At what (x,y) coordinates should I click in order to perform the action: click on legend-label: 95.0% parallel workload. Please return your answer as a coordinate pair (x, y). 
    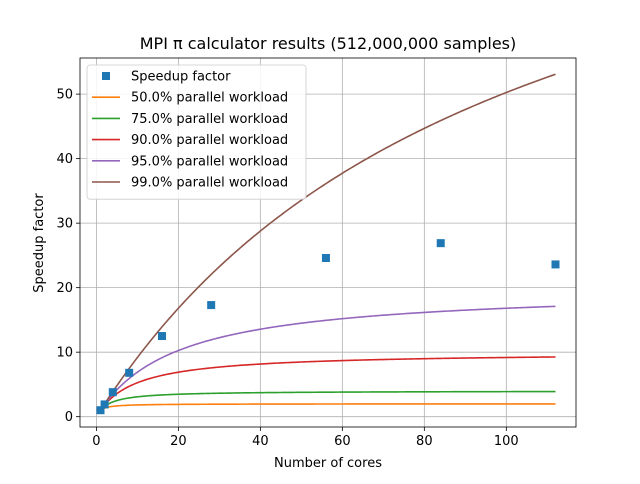
    Looking at the image, I should click on (209, 161).